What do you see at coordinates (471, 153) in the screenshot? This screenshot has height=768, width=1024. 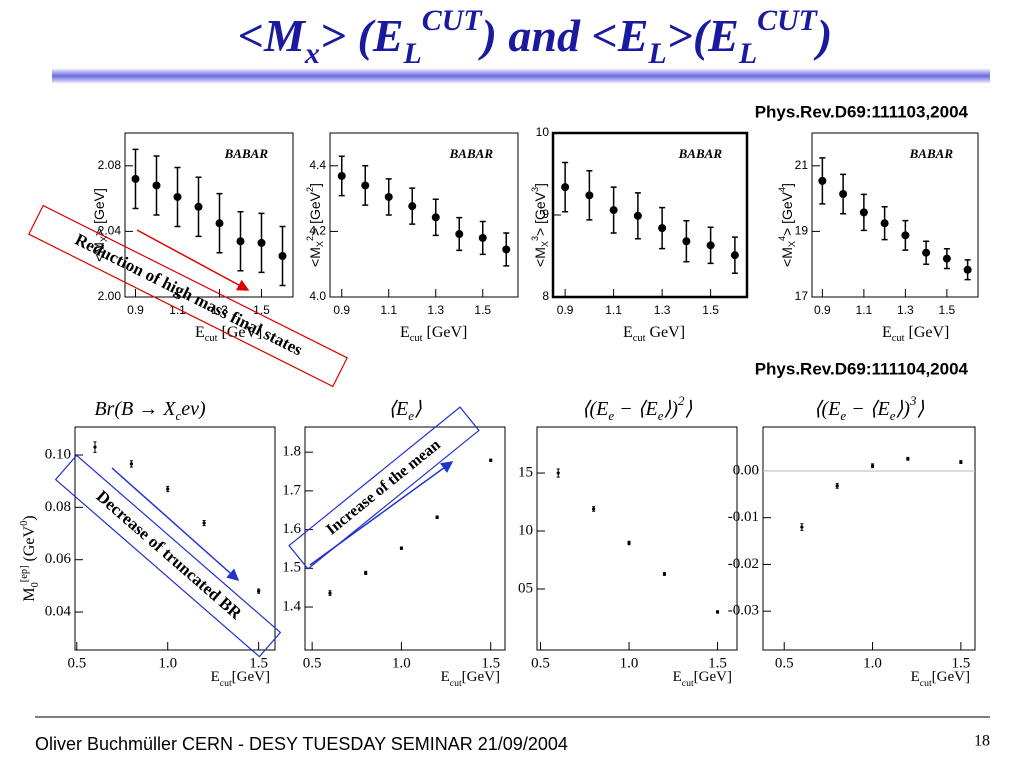 I see `experiment-label: BABAR` at bounding box center [471, 153].